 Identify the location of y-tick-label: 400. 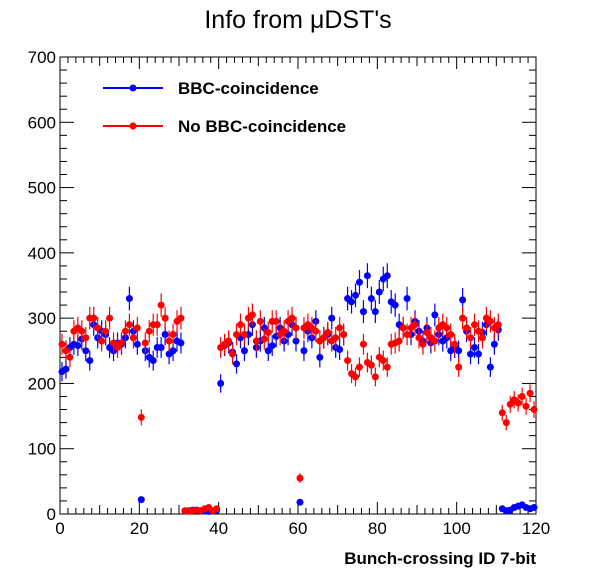
(42, 253).